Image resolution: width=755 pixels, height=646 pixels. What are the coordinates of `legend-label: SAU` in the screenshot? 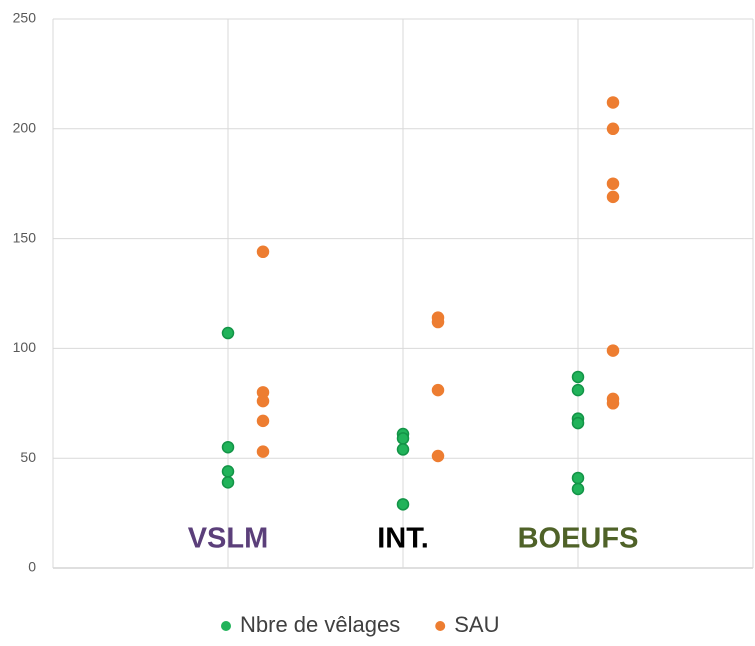 It's located at (476, 624).